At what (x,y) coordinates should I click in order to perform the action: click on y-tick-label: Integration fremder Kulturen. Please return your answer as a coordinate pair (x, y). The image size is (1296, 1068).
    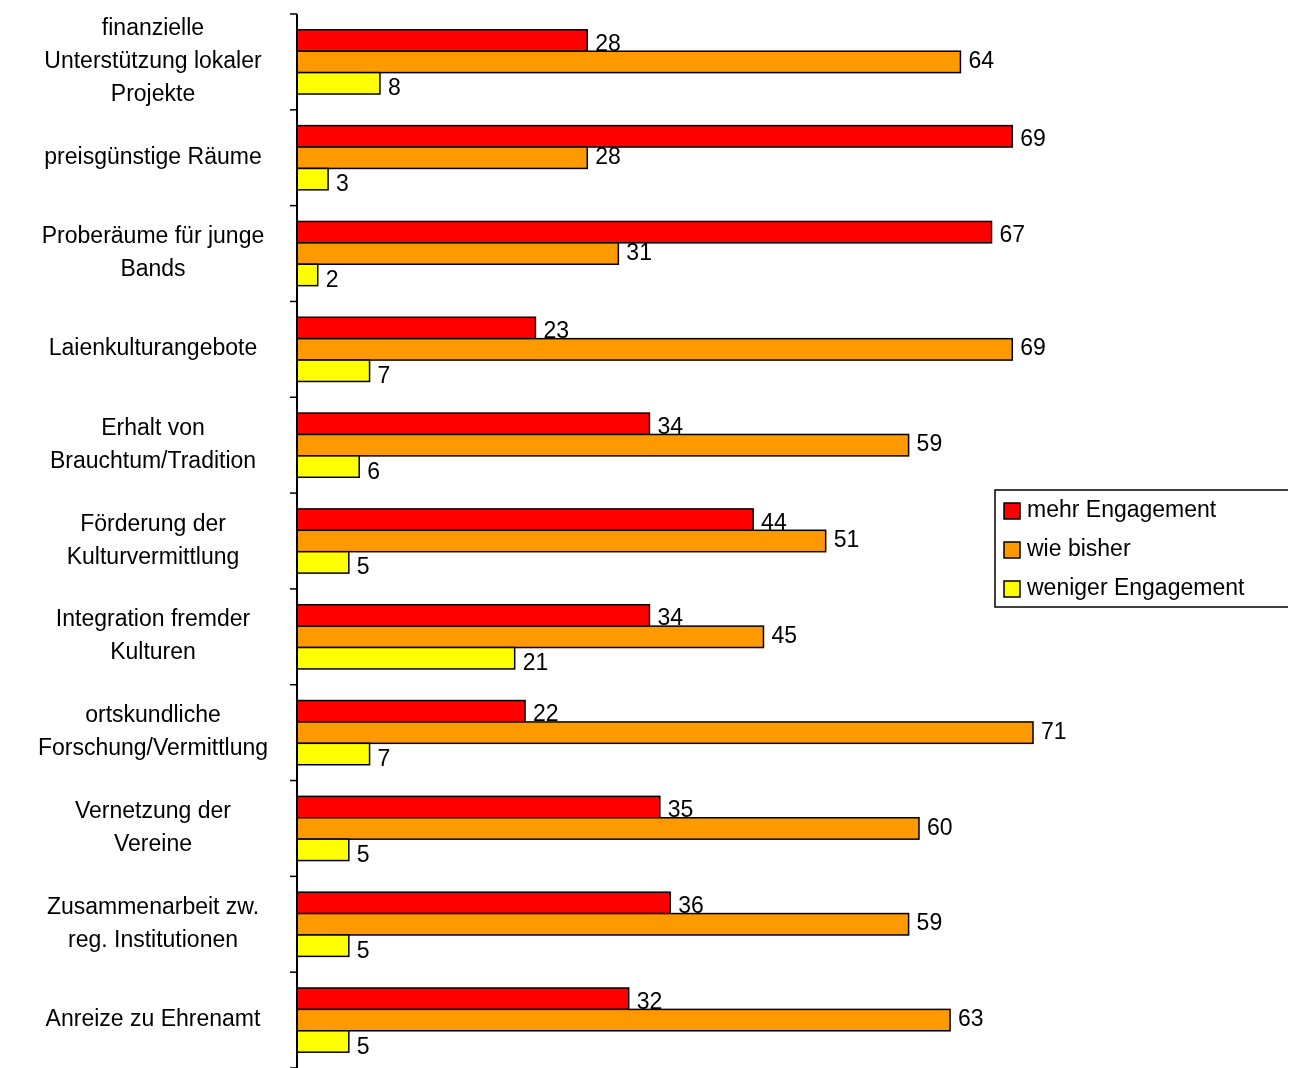
    Looking at the image, I should click on (153, 635).